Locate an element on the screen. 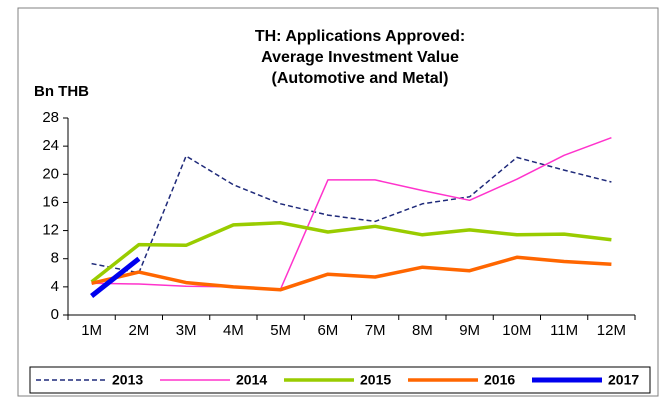 The image size is (664, 401). x-tick-label: 1M is located at coordinates (91, 330).